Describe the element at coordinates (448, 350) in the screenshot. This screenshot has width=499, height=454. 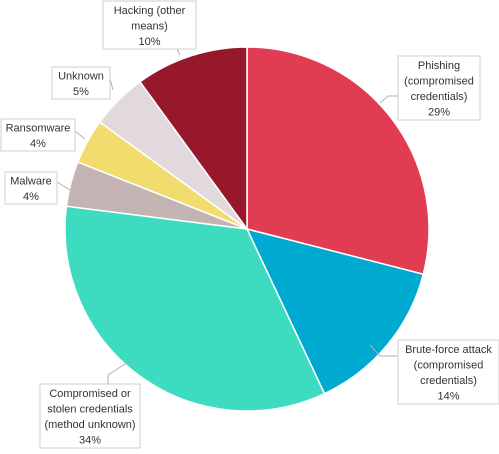
I see `slice-category-label: Brute-force attack` at that location.